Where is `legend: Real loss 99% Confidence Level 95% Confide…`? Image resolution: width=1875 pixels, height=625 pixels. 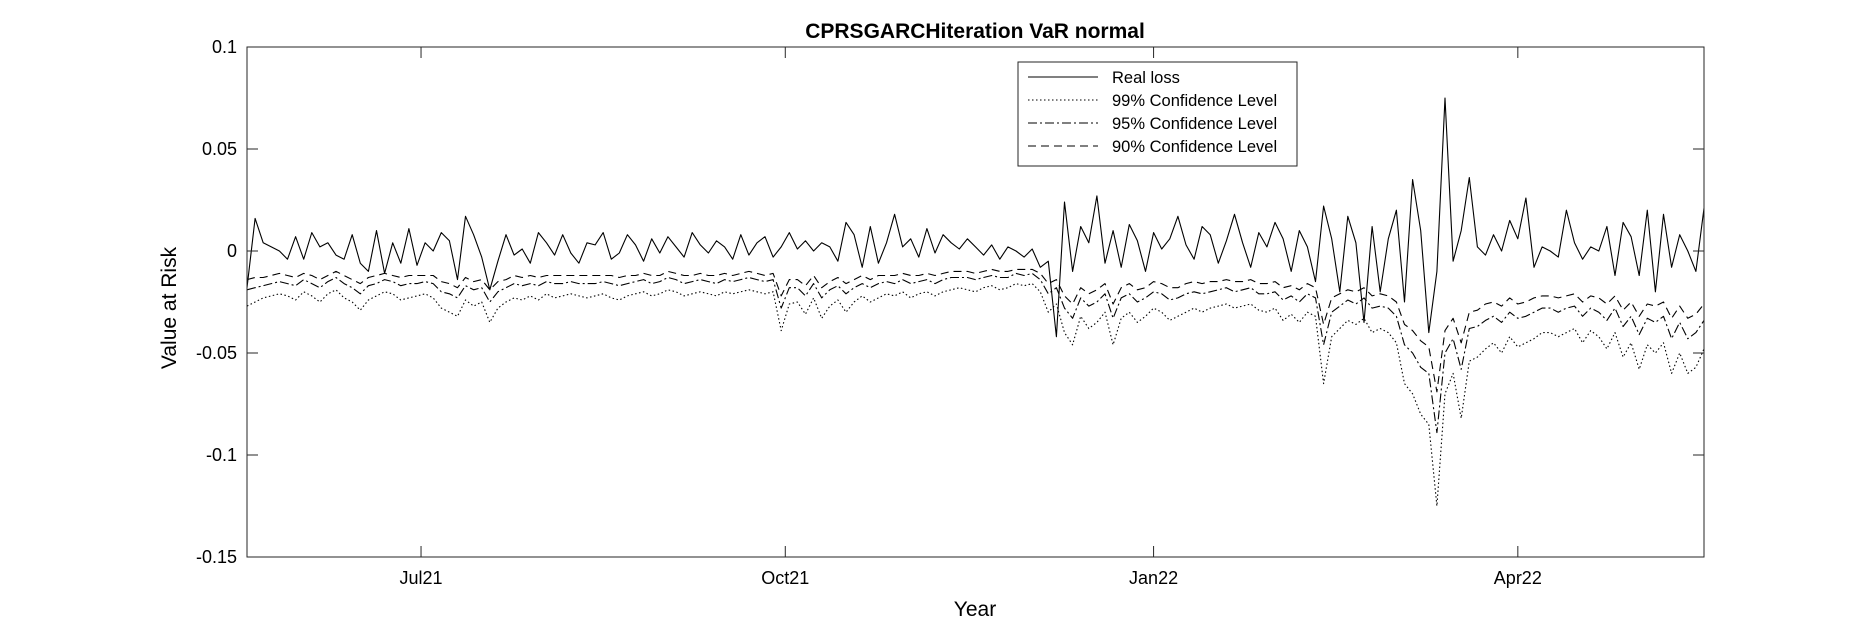 legend: Real loss 99% Confidence Level 95% Confide… is located at coordinates (1157, 114).